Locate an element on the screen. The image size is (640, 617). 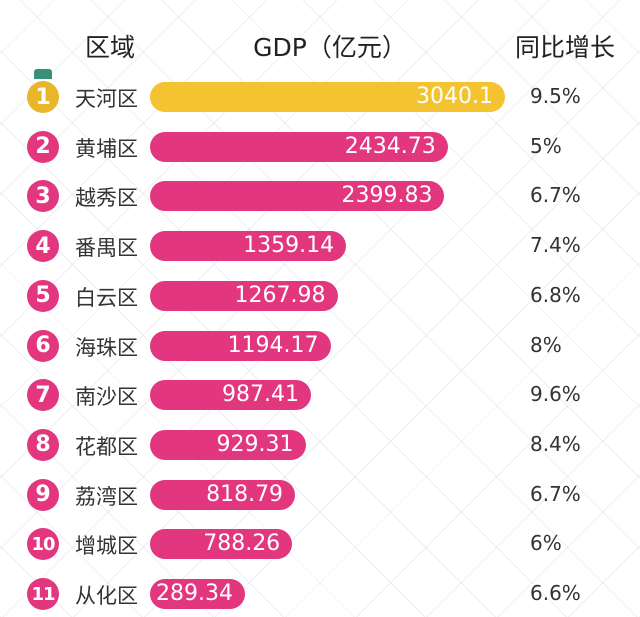
region-label: 白云区 is located at coordinates (106, 297).